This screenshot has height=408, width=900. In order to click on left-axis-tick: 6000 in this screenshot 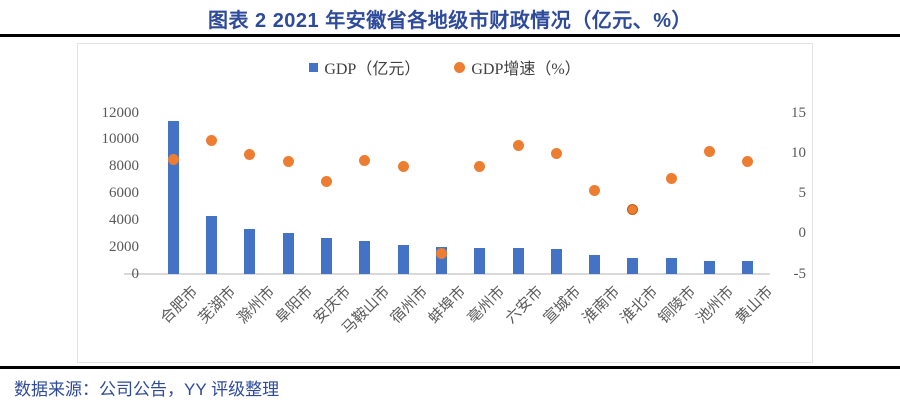, I will do `click(124, 193)`.